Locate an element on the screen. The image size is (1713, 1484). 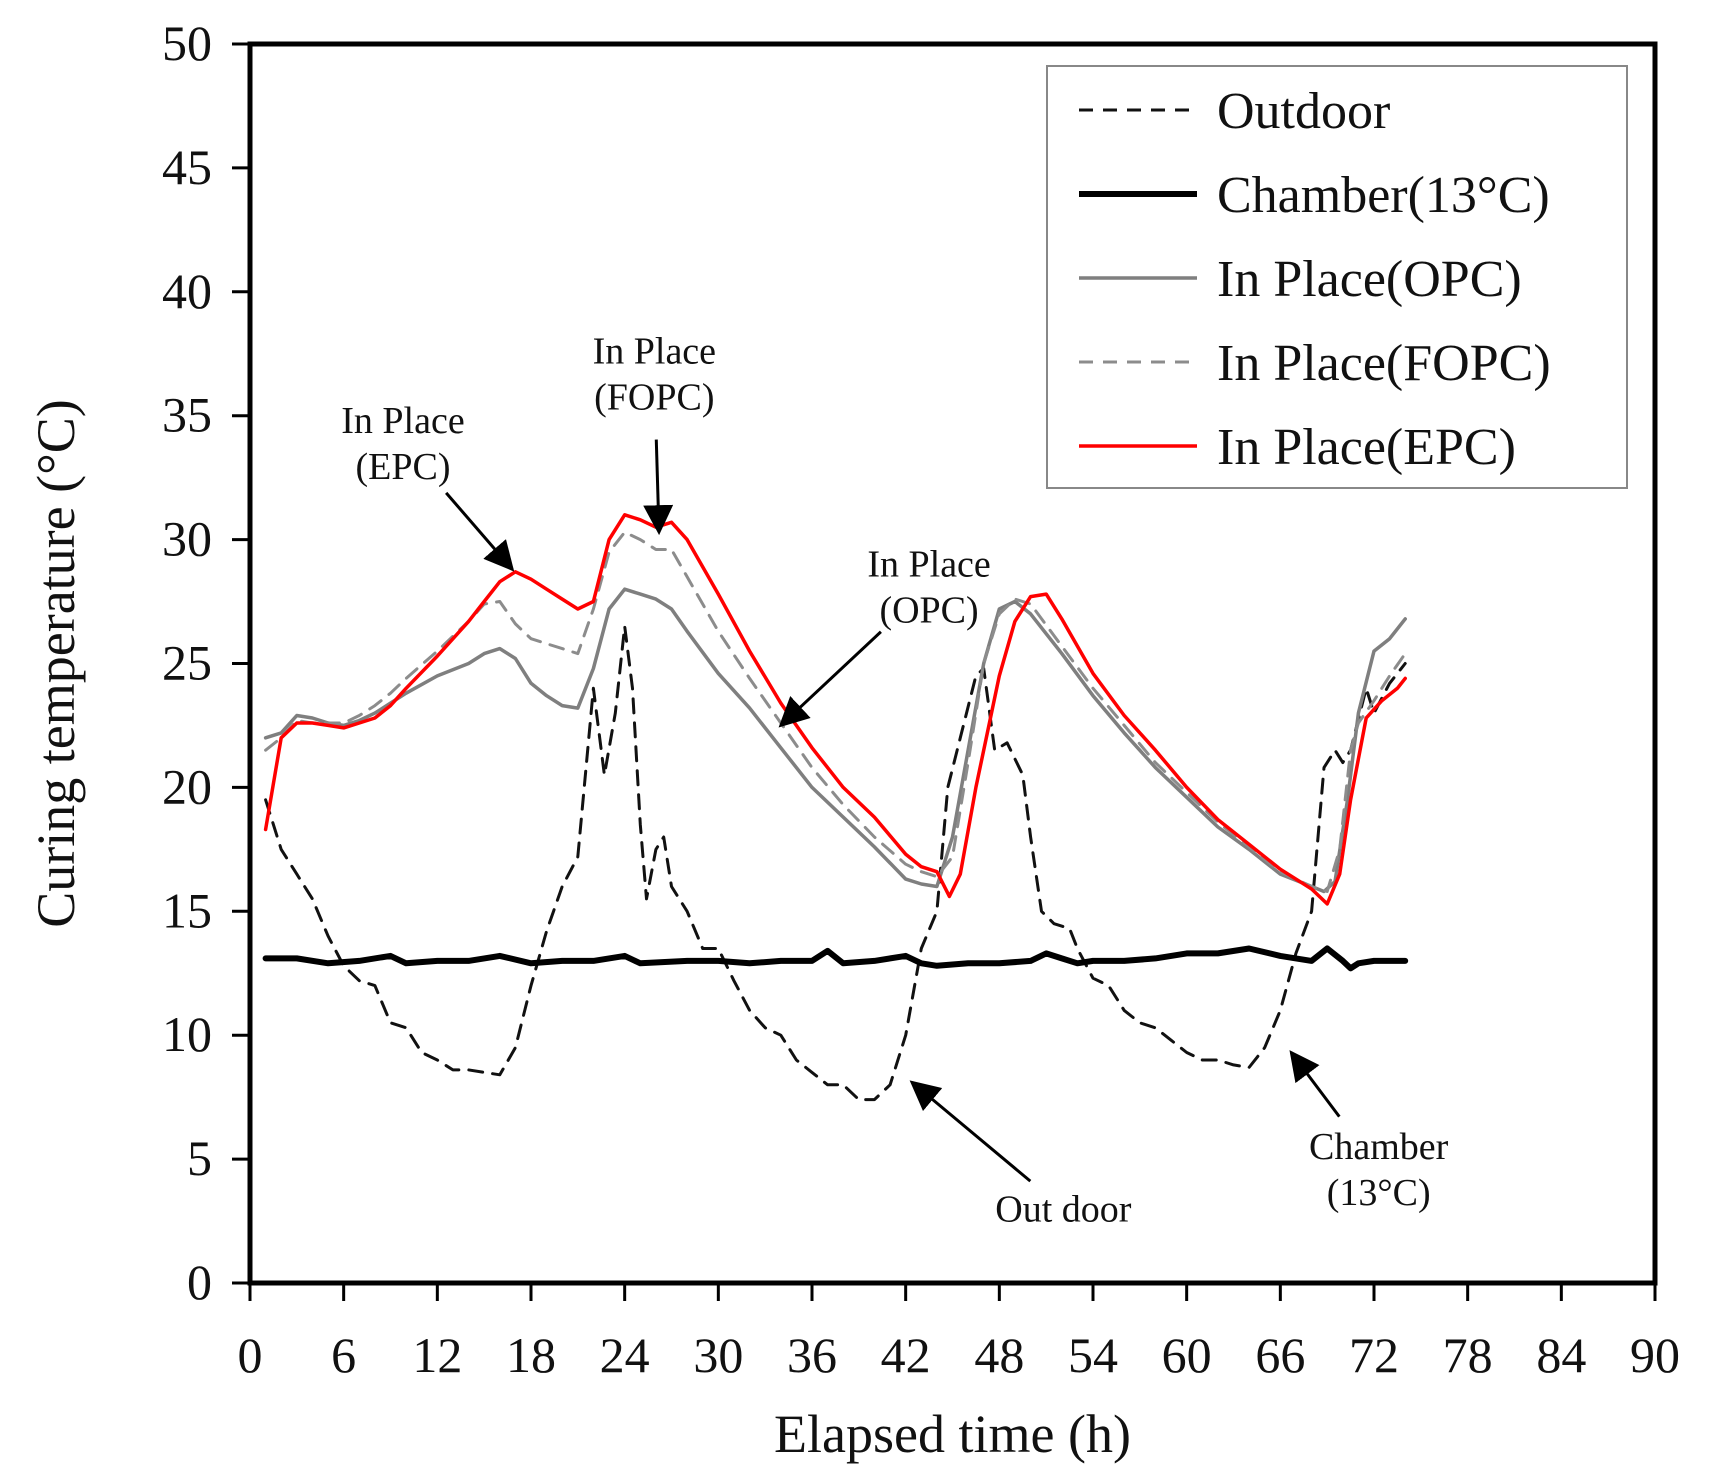
annotation-text: (FOPC) is located at coordinates (654, 398).